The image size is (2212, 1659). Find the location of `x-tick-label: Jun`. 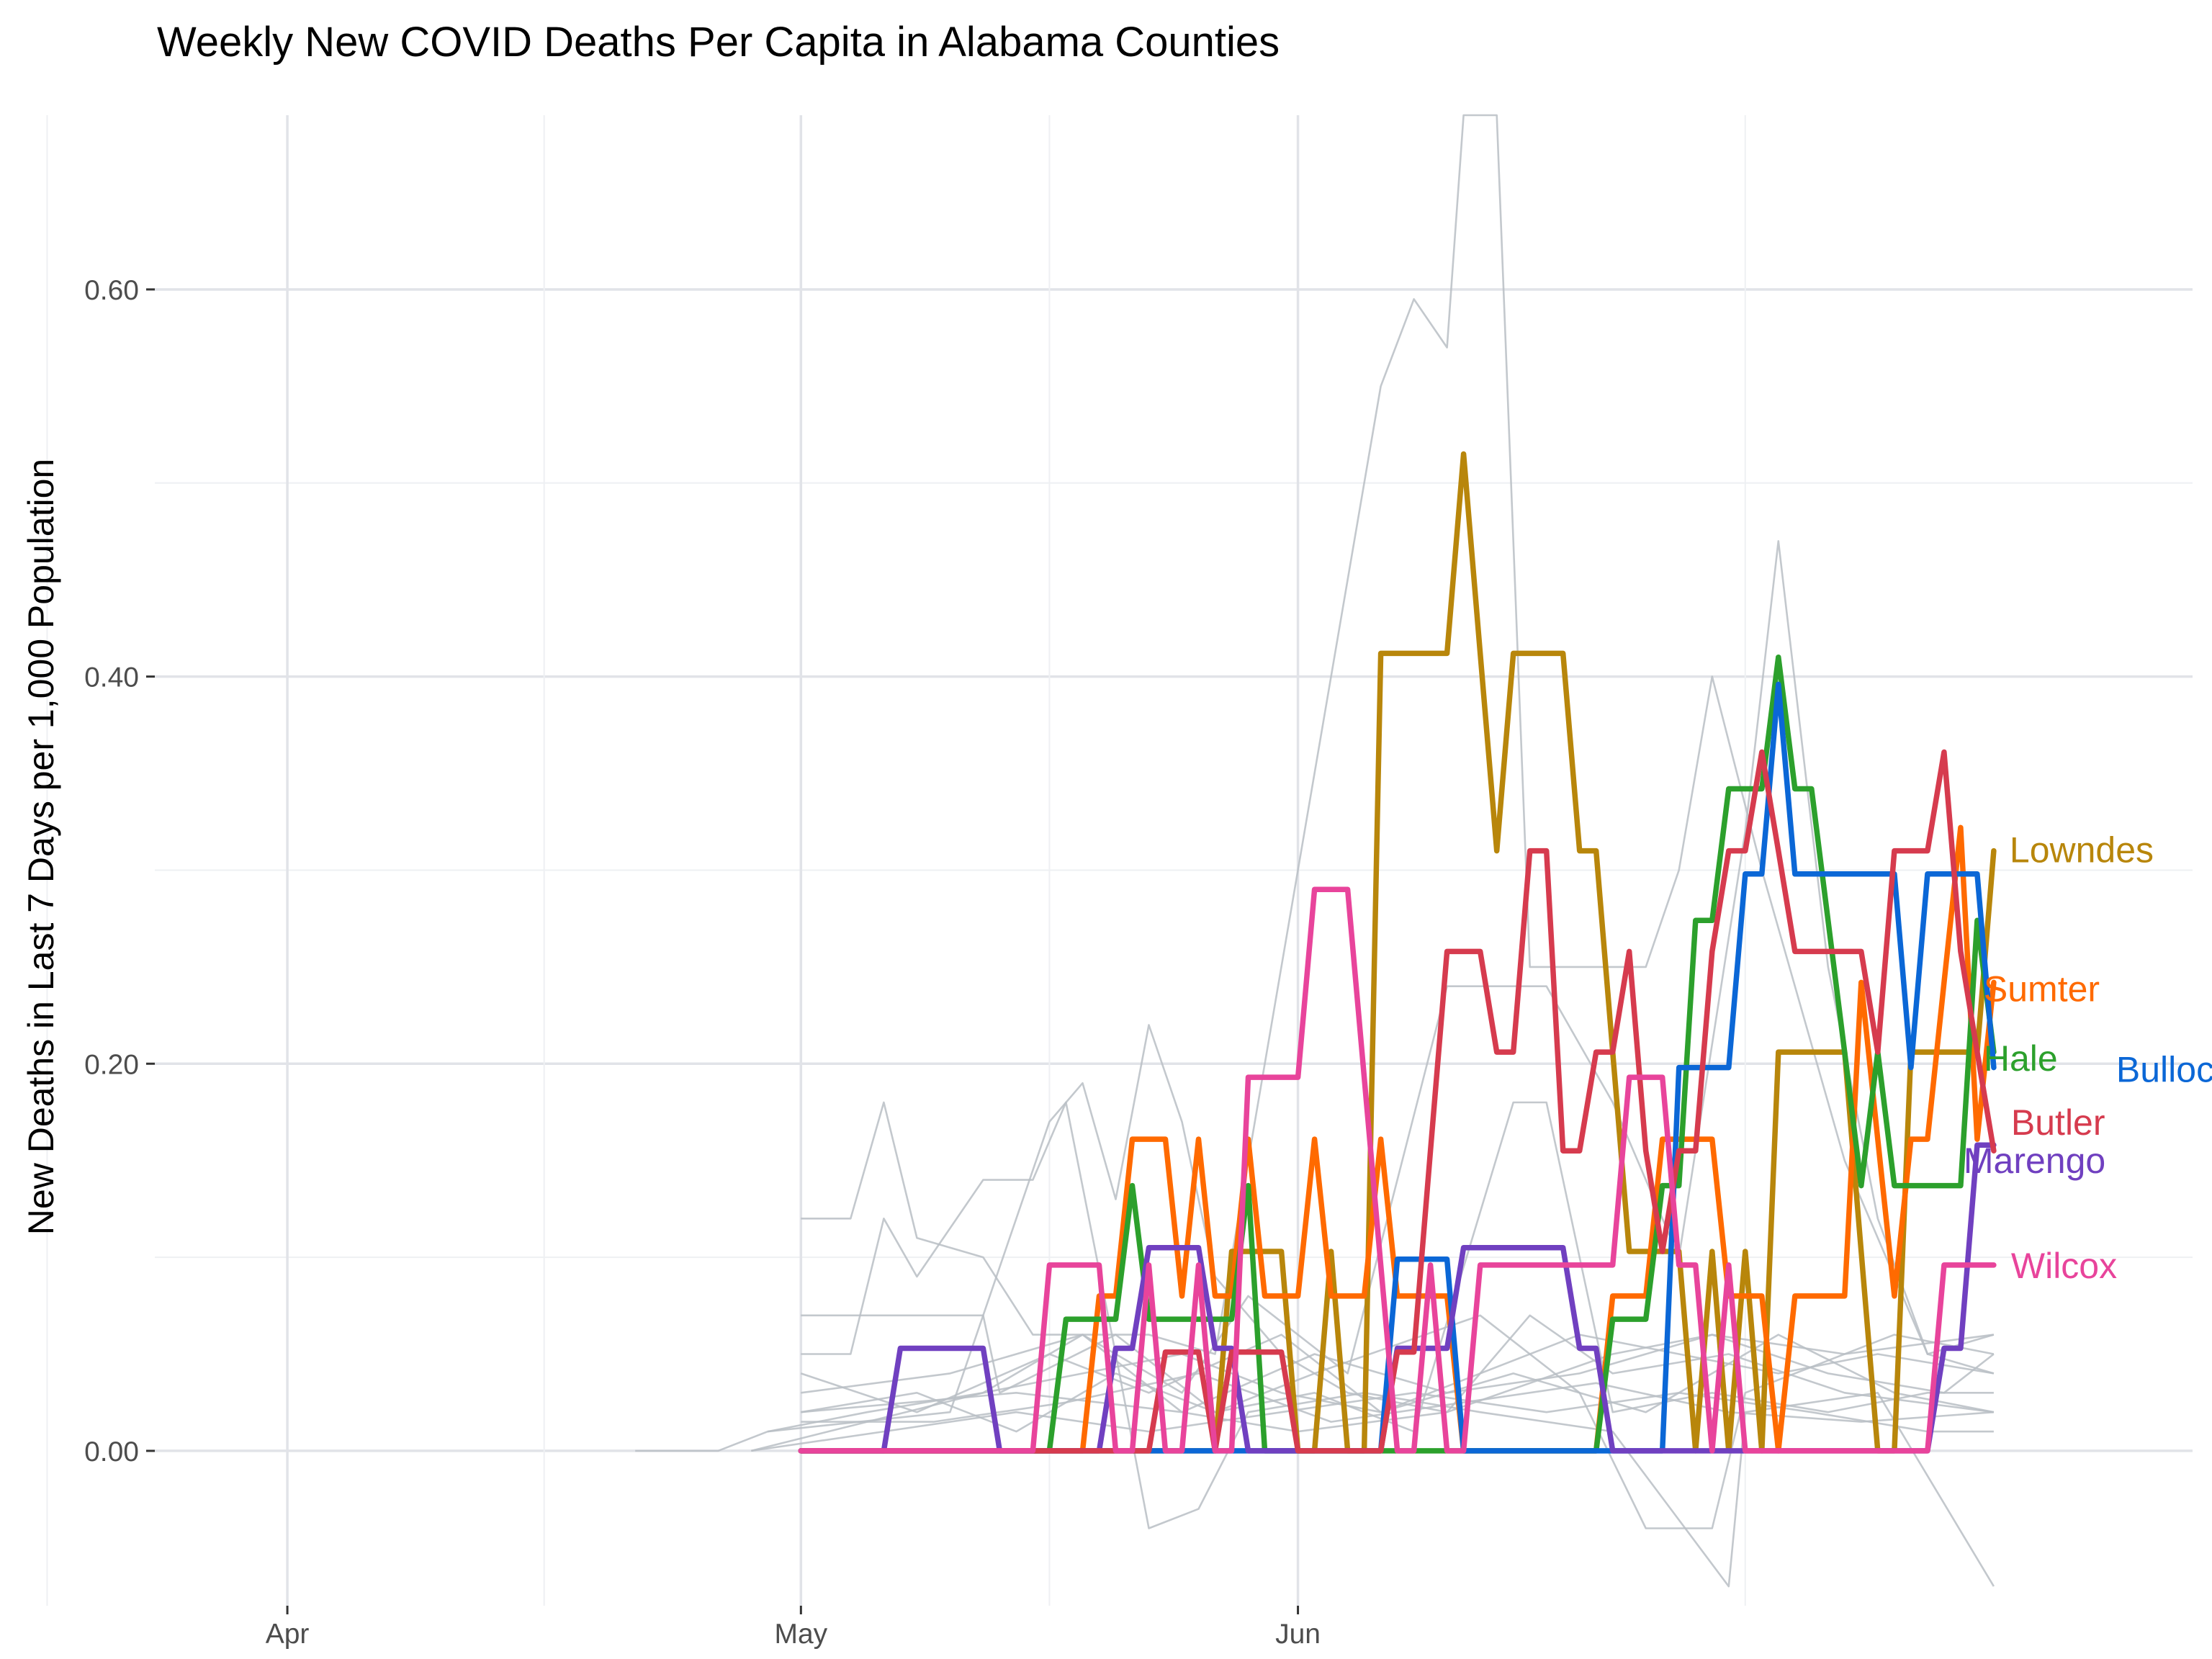

x-tick-label: Jun is located at coordinates (1298, 1635).